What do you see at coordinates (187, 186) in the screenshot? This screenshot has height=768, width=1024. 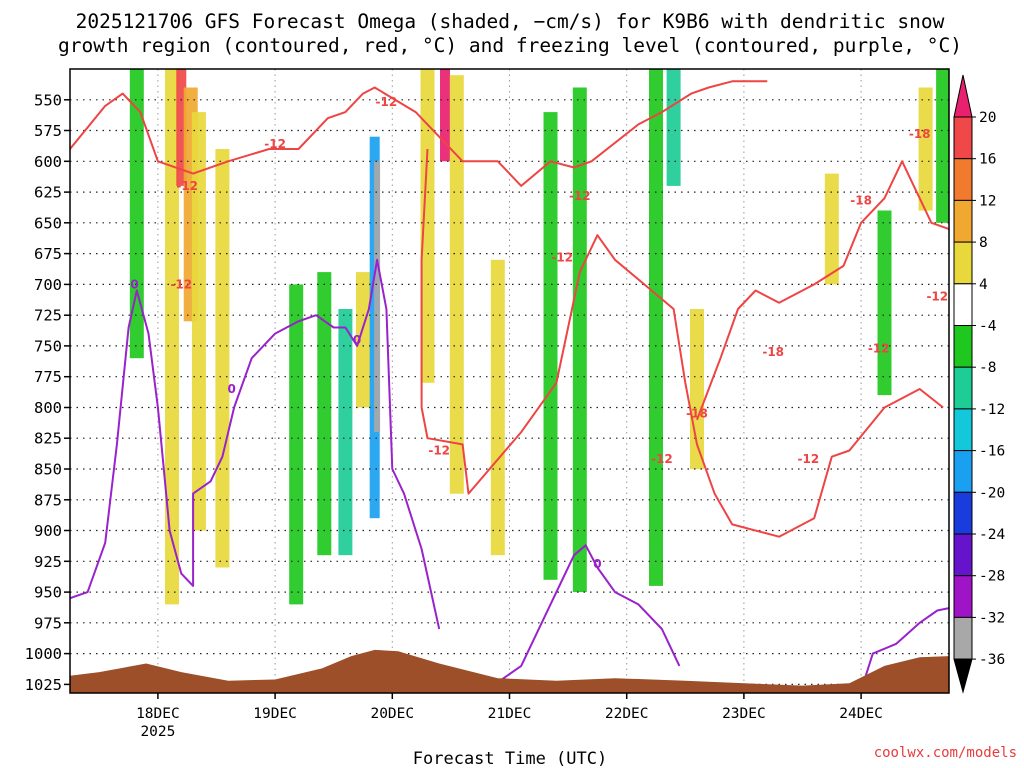 I see `contour-label-0: -12` at bounding box center [187, 186].